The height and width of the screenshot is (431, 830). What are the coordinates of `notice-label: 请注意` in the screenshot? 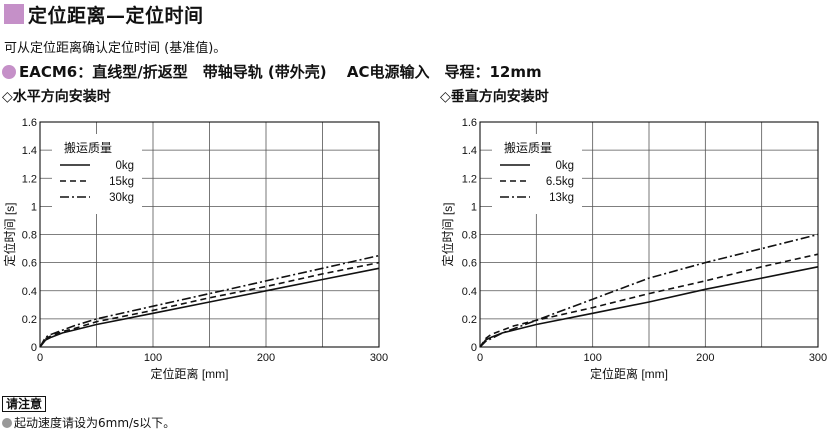 It's located at (24, 404).